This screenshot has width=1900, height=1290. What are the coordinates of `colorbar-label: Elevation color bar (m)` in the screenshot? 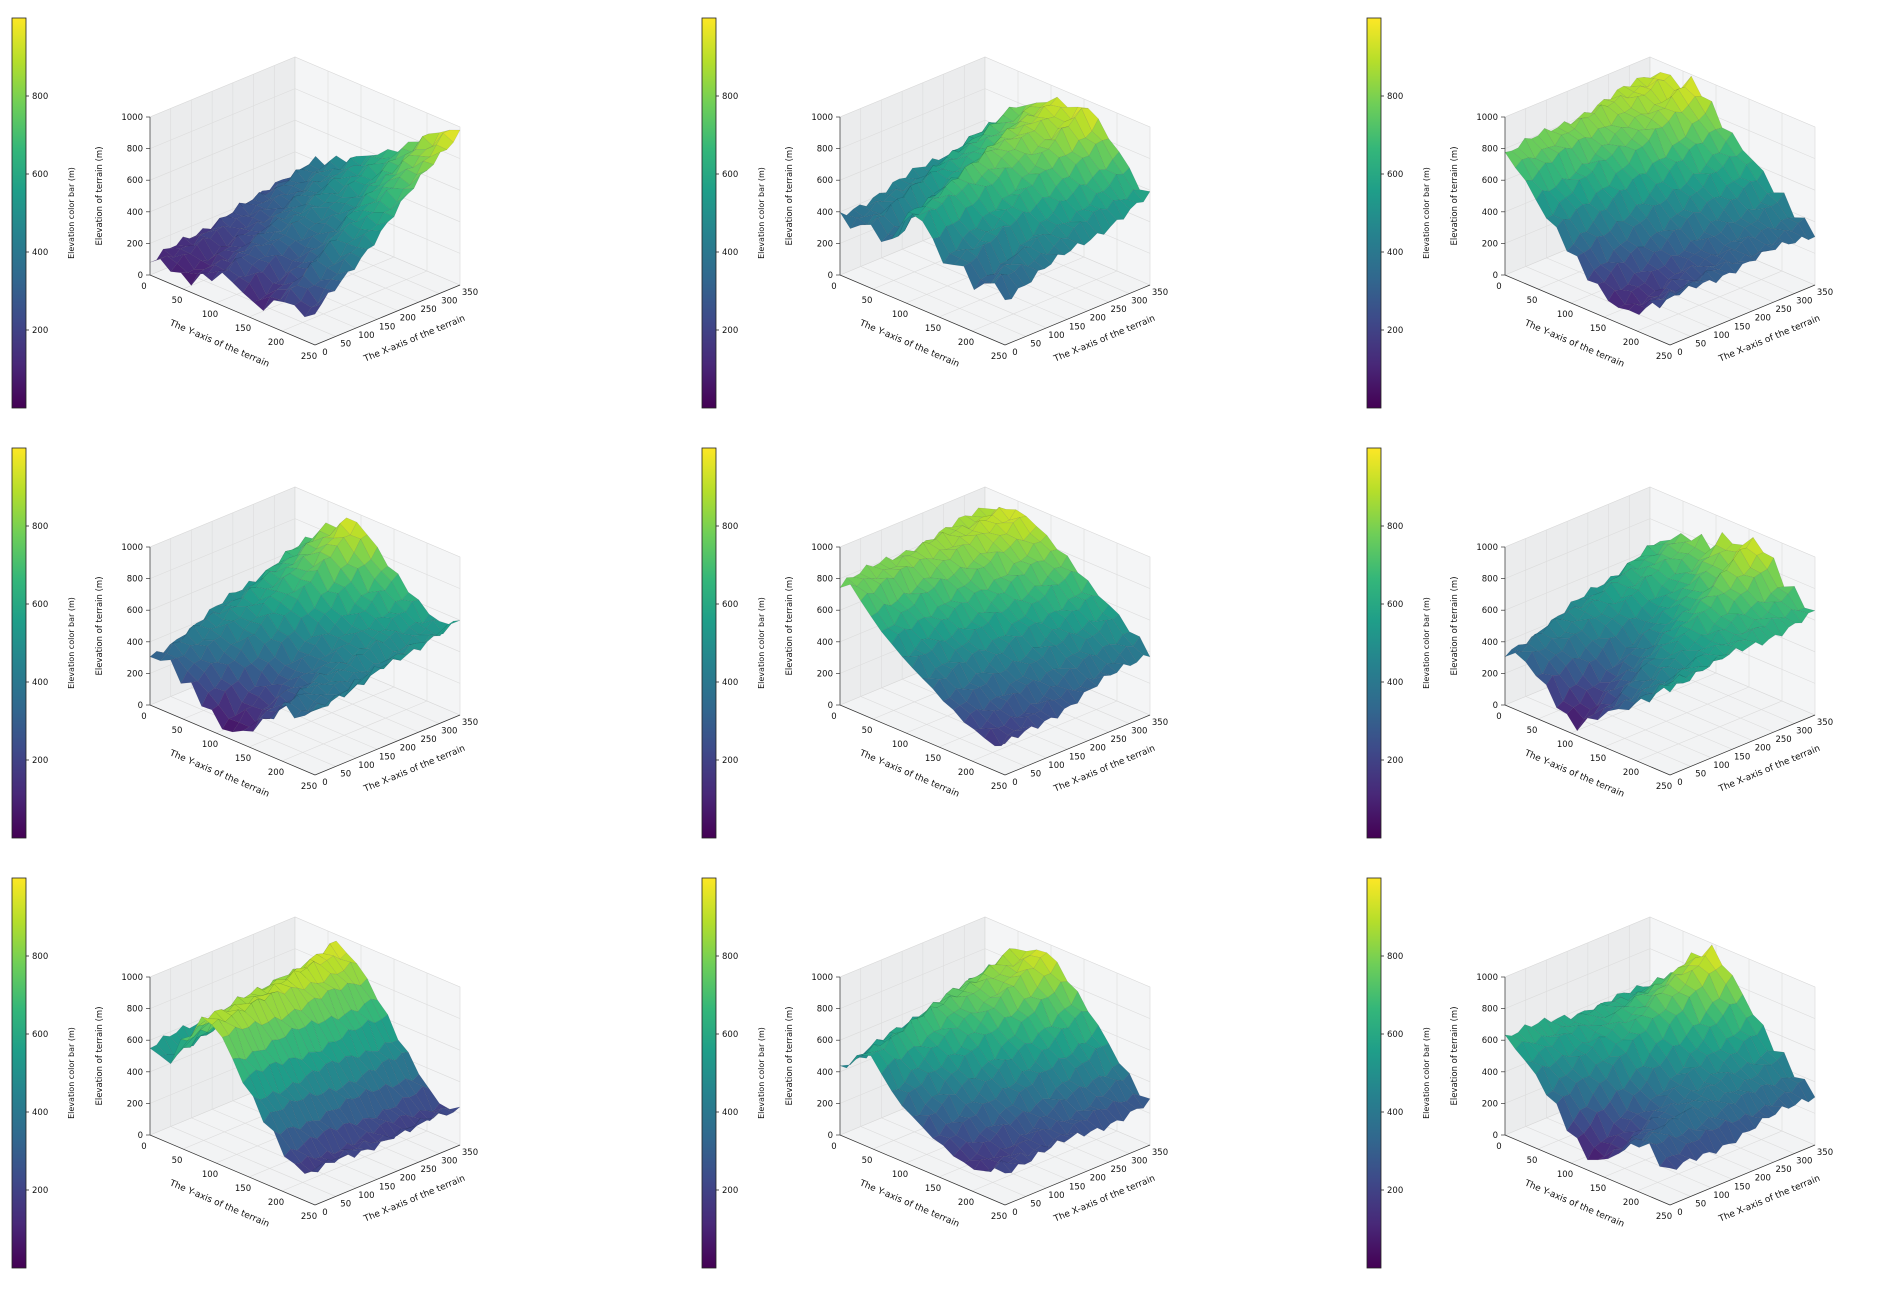 It's located at (71, 643).